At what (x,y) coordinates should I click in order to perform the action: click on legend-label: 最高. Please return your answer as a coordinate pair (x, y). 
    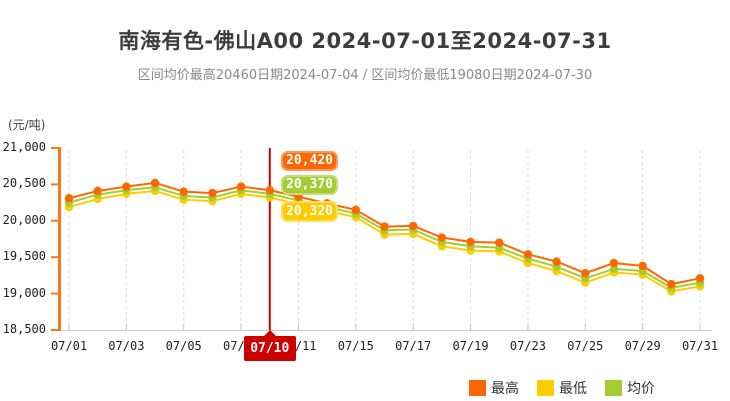
    Looking at the image, I should click on (505, 389).